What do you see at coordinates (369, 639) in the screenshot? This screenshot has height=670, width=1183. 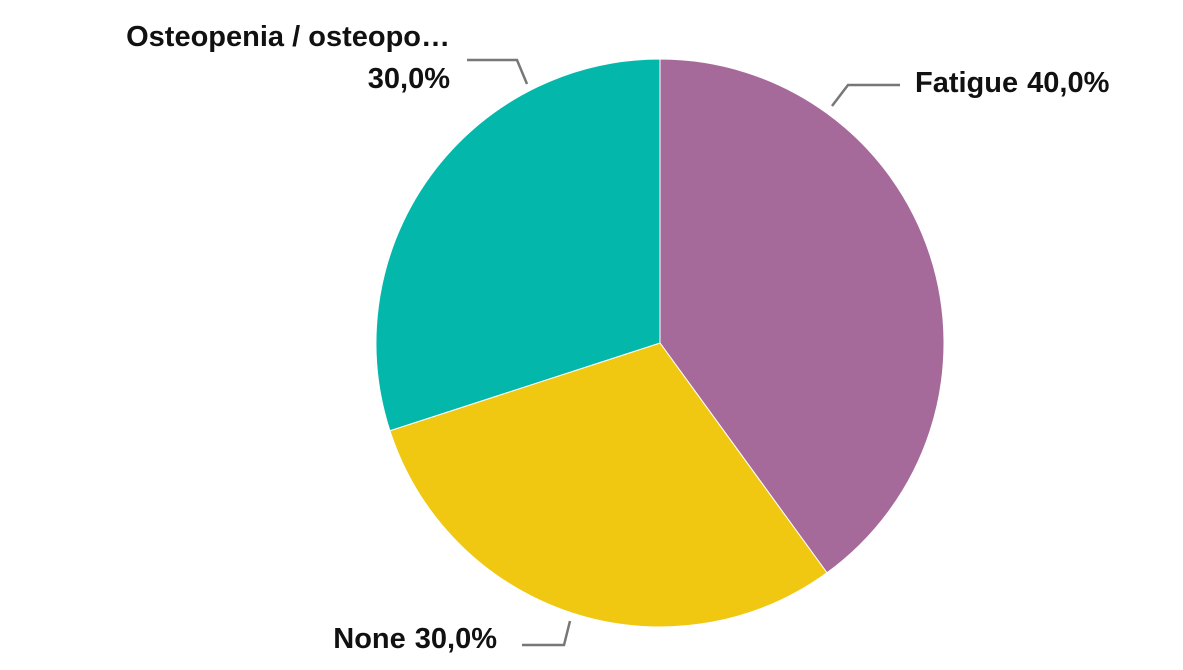 I see `category-label: None` at bounding box center [369, 639].